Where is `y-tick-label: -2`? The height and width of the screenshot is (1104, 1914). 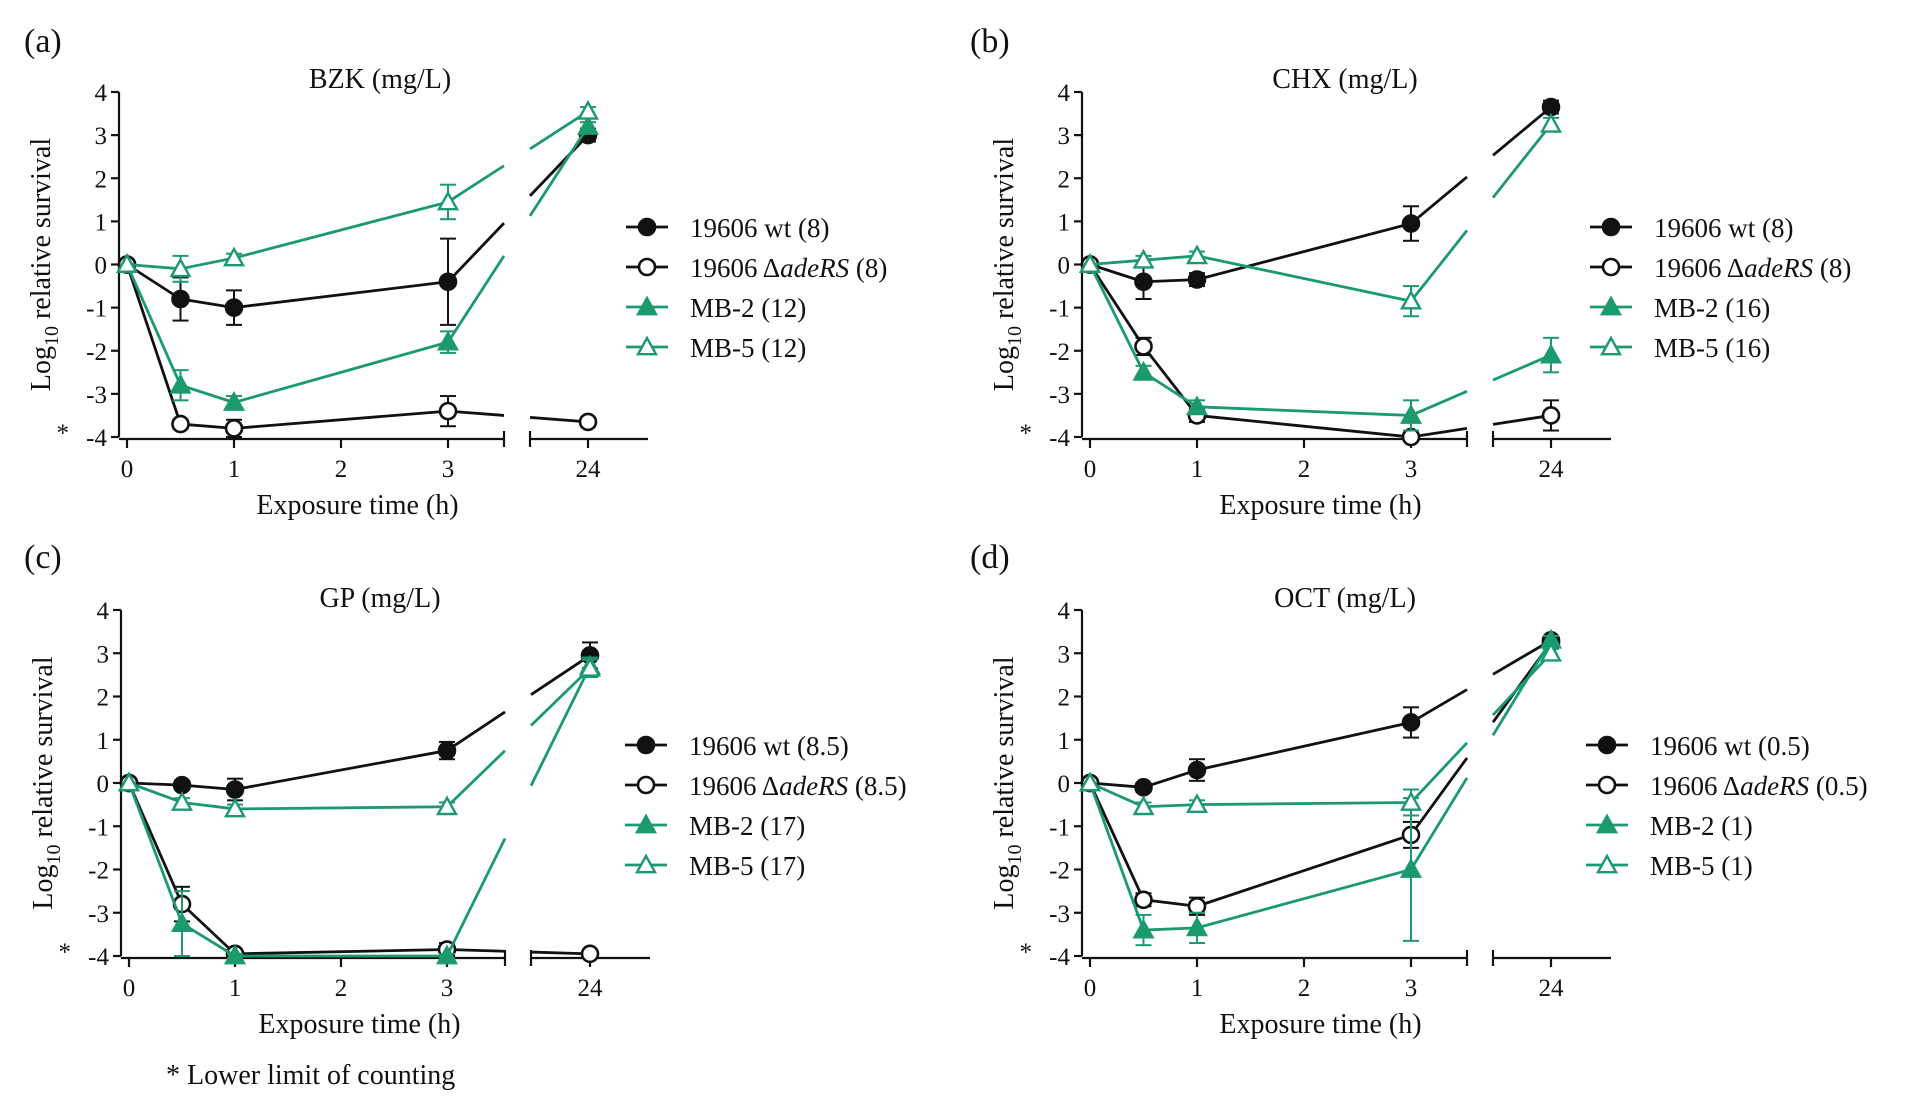 y-tick-label: -2 is located at coordinates (96, 352).